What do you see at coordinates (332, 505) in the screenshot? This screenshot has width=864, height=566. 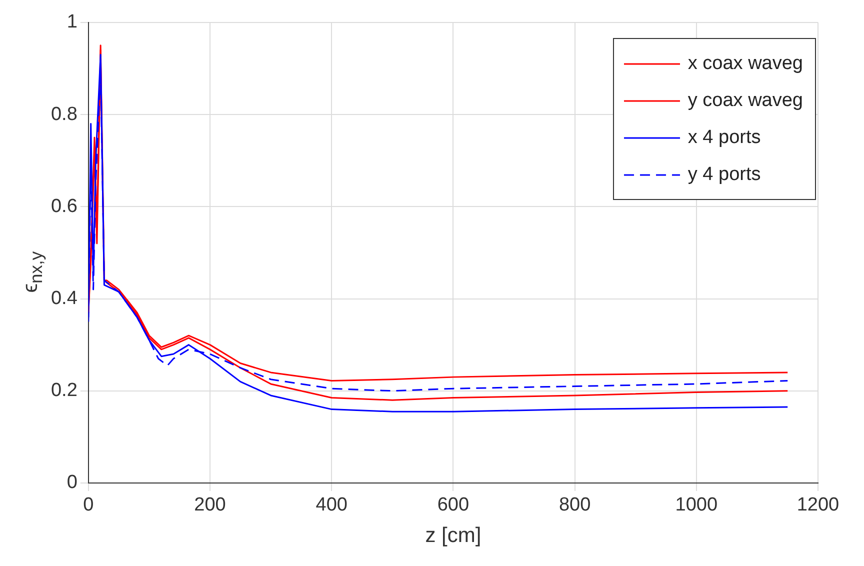 I see `x-tick-label: 400` at bounding box center [332, 505].